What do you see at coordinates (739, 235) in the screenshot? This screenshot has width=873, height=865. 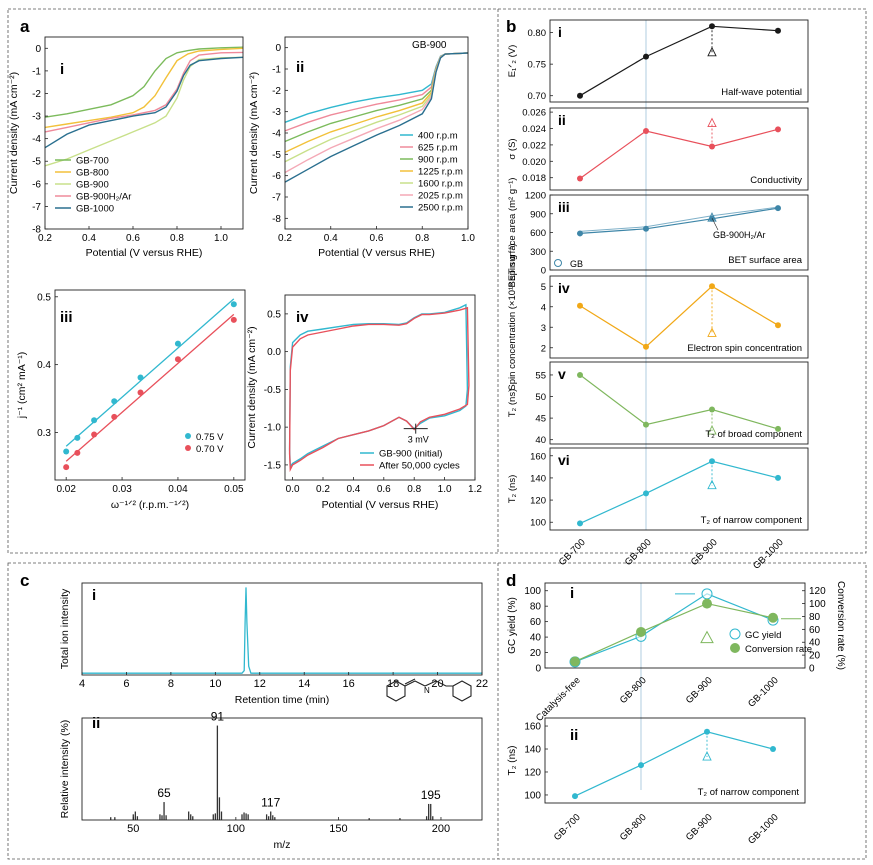 I see `b-biii-h2-label: GB-900H₂/Ar` at bounding box center [739, 235].